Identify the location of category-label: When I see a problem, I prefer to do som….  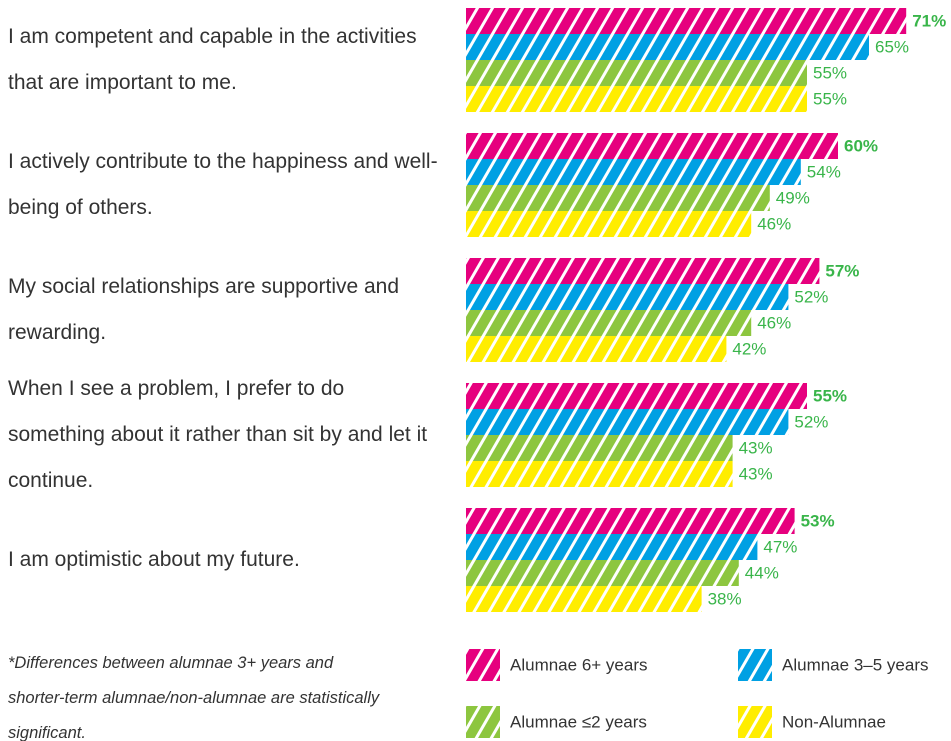
(218, 434).